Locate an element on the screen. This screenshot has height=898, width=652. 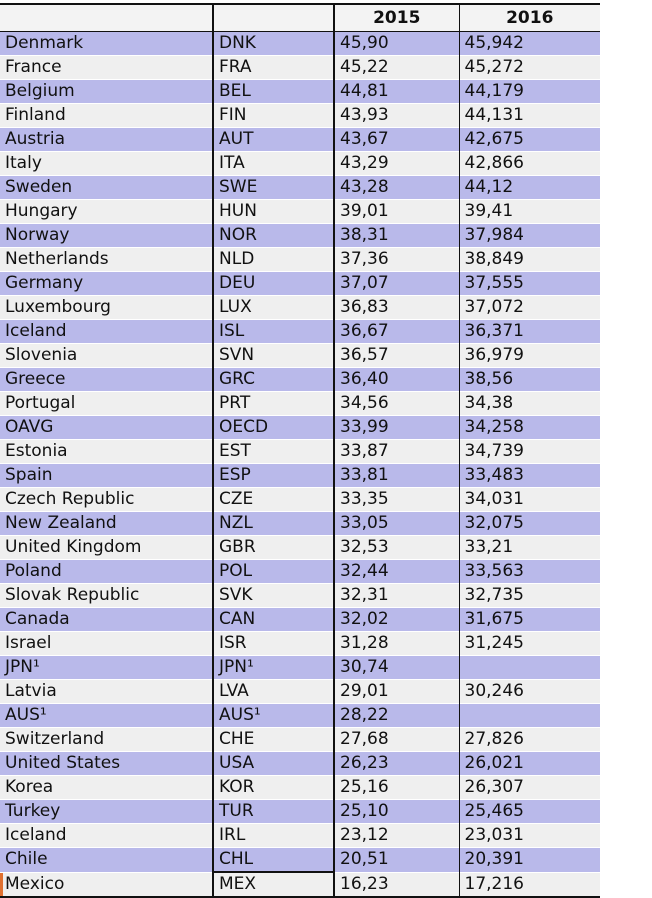
country-cell: Estonia is located at coordinates (106, 451).